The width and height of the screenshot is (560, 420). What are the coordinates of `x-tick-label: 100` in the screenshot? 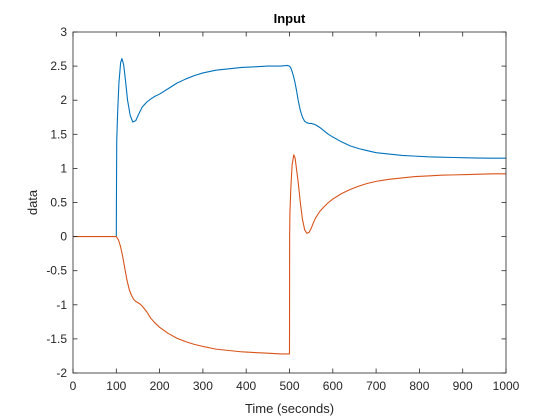 It's located at (116, 386).